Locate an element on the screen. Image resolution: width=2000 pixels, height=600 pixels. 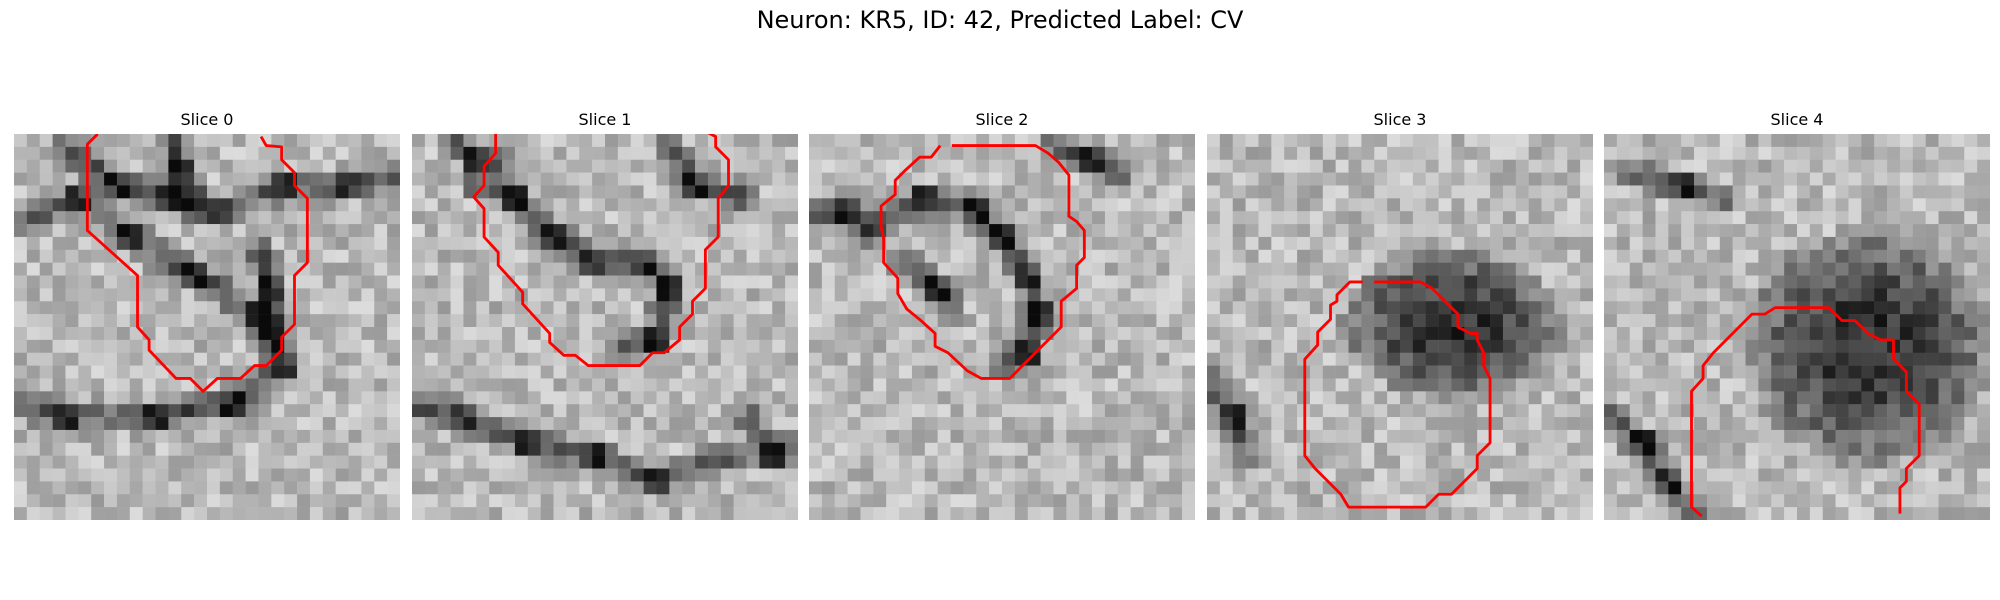
slice-title-0: Slice 0 is located at coordinates (207, 119).